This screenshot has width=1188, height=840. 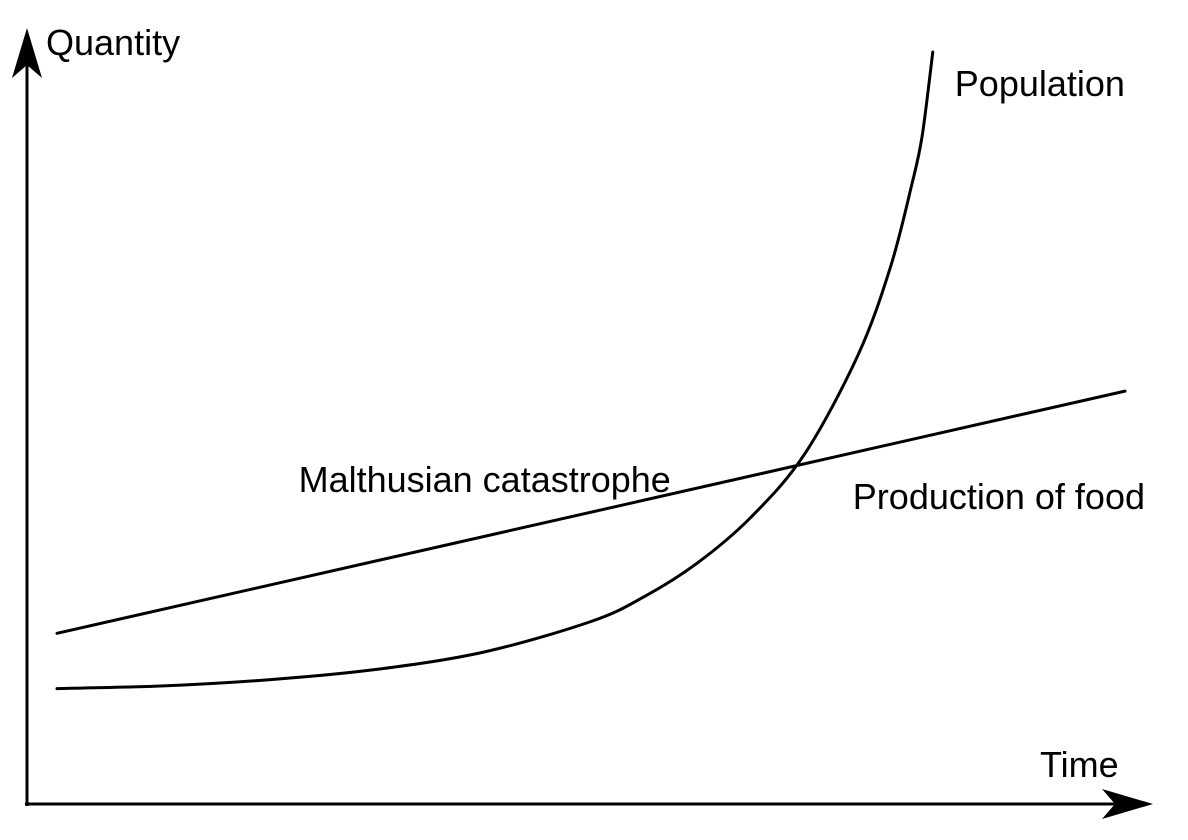 I want to click on y-axis, so click(x=27, y=417).